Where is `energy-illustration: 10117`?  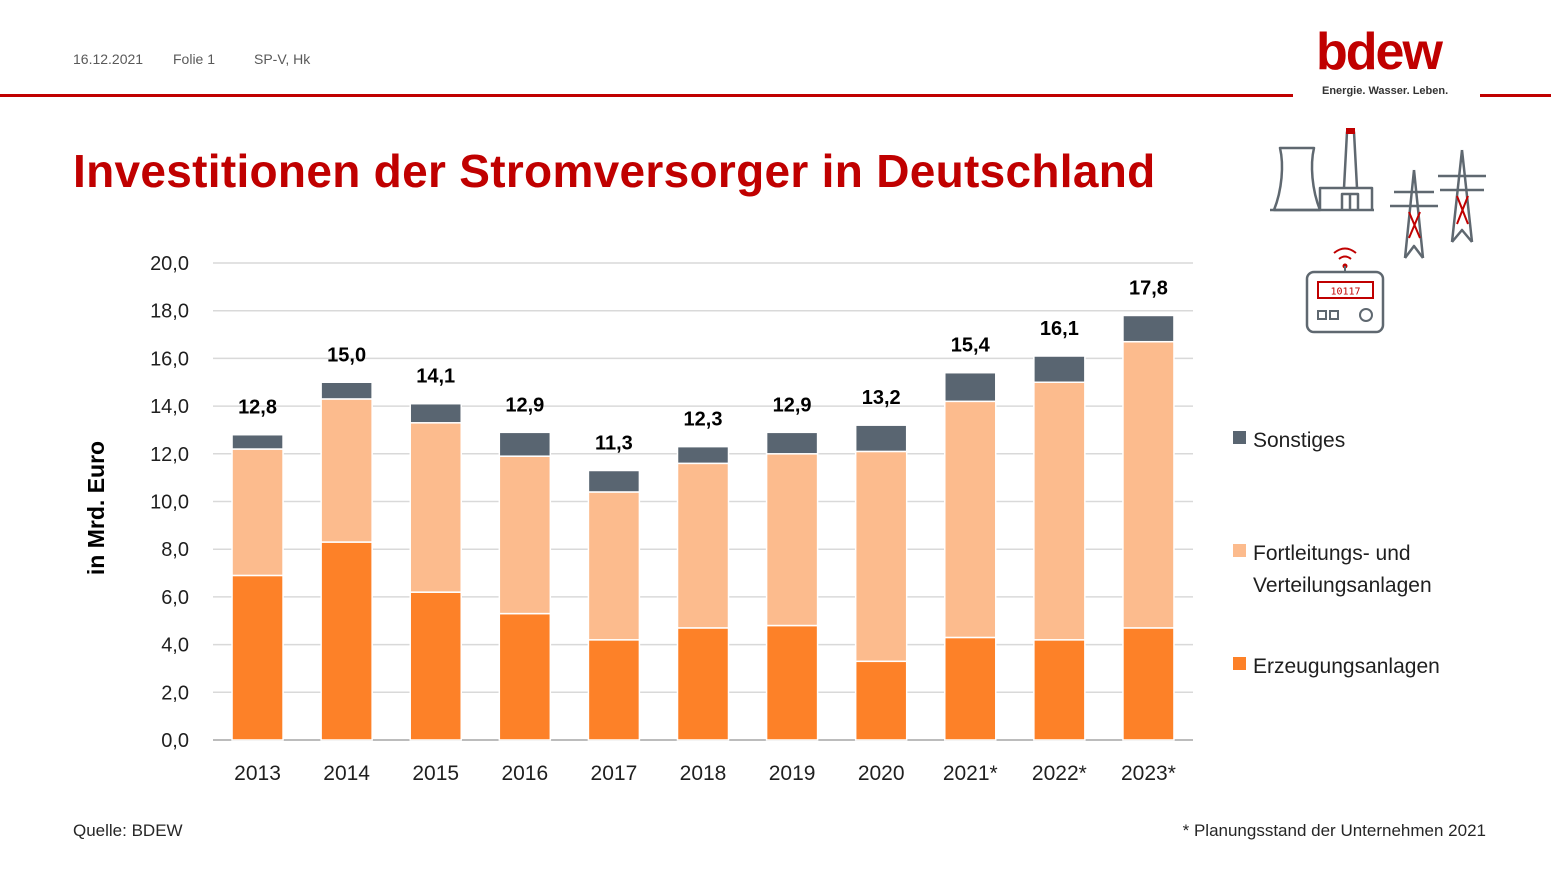 energy-illustration: 10117 is located at coordinates (1378, 231).